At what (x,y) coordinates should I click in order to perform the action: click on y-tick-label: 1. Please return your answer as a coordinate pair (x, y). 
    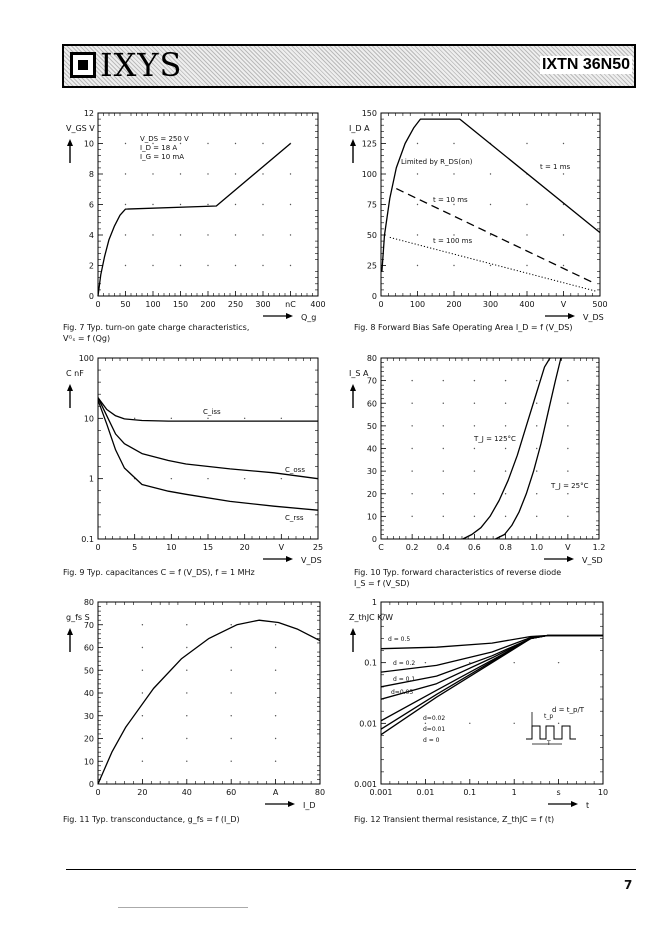
    Looking at the image, I should click on (91, 479).